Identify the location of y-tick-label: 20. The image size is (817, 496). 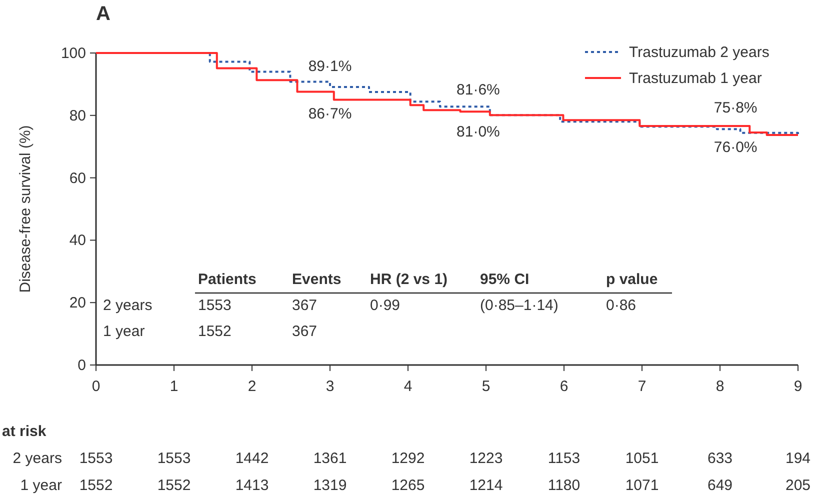
(77, 303).